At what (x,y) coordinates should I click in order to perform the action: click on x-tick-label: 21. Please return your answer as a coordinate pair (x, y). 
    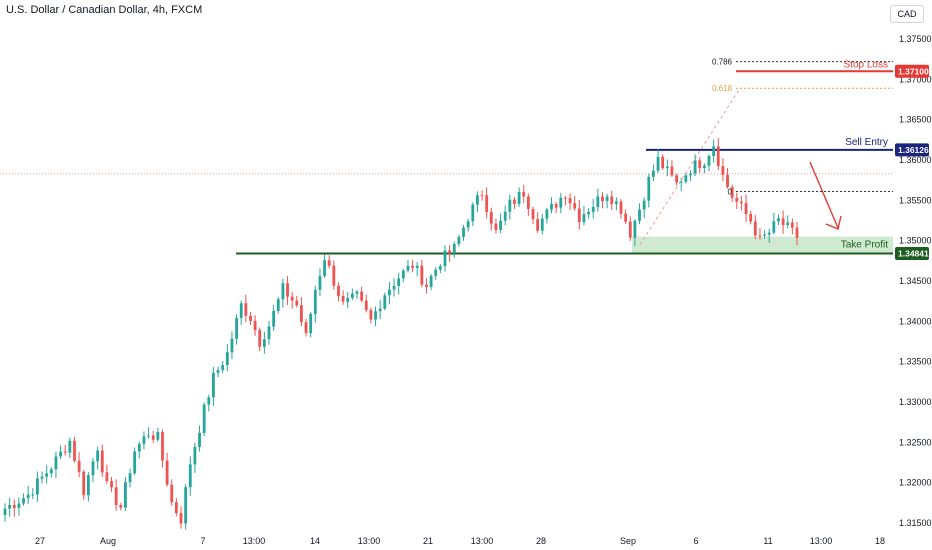
    Looking at the image, I should click on (428, 541).